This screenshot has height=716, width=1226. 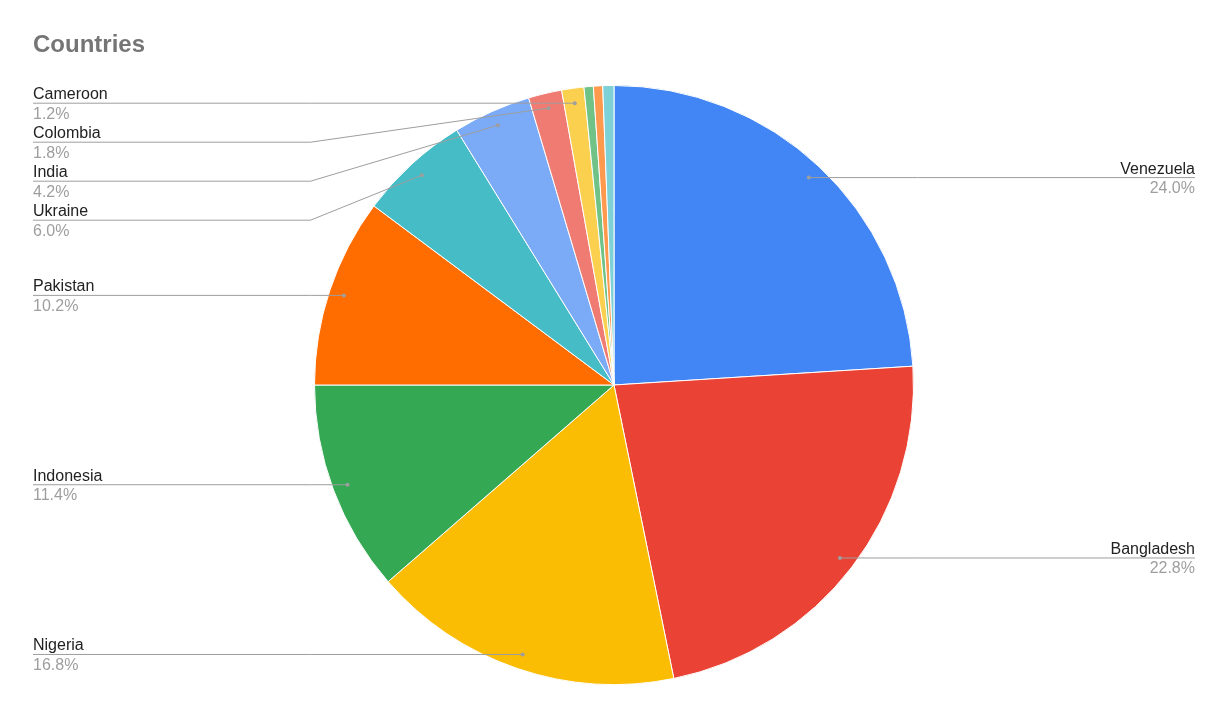 I want to click on data-label: 1.8%, so click(x=51, y=152).